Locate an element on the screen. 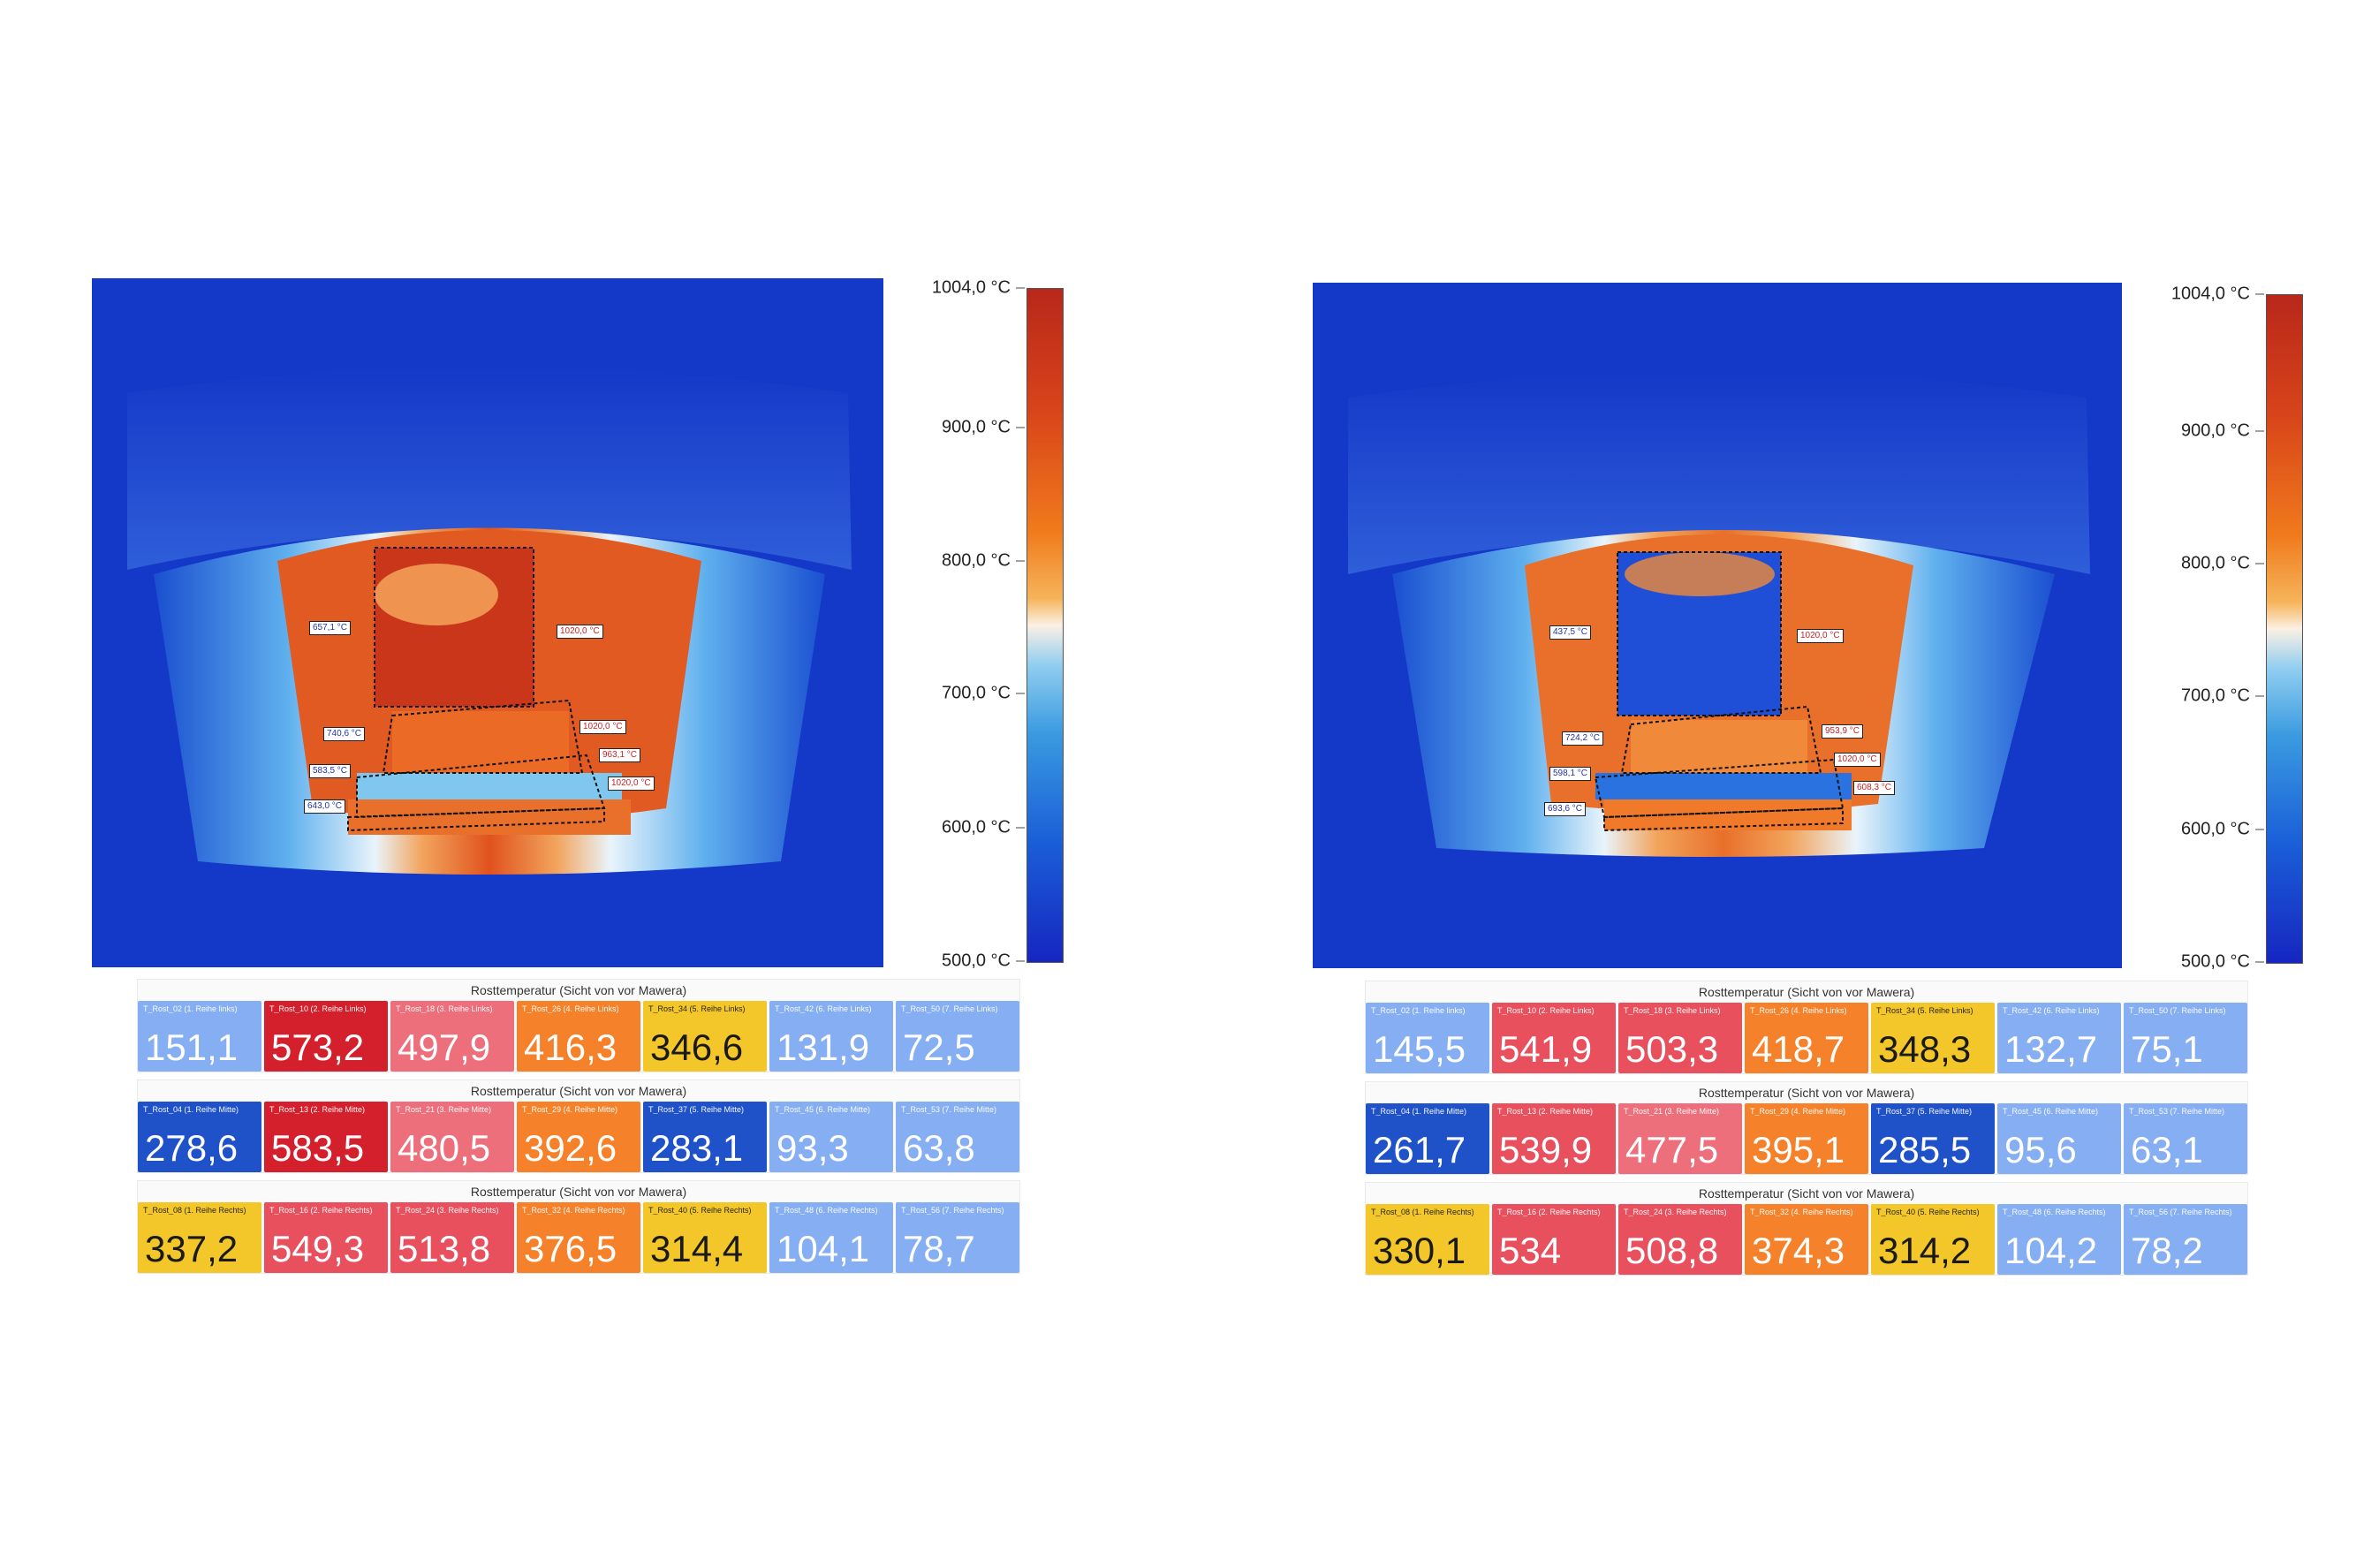 The height and width of the screenshot is (1568, 2356). tile-value: 278,6 is located at coordinates (192, 1148).